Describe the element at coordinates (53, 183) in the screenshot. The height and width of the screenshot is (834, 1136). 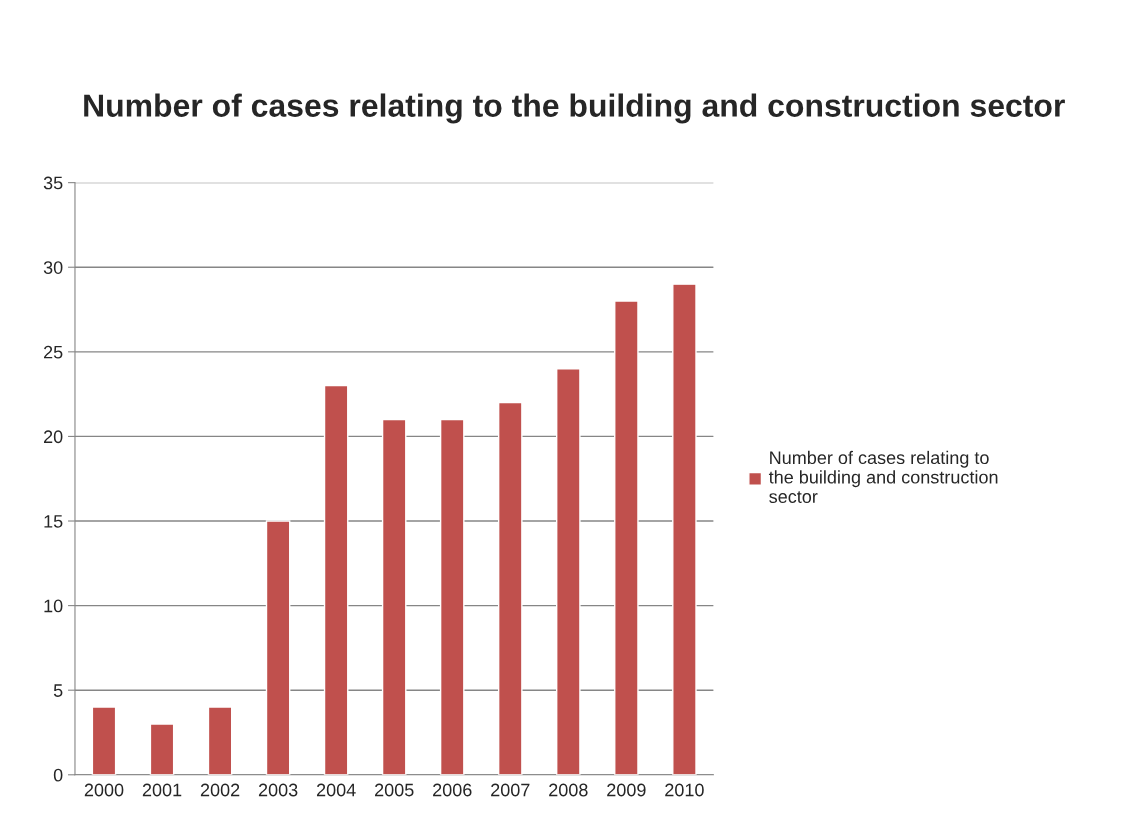
I see `y-tick-label: 35` at that location.